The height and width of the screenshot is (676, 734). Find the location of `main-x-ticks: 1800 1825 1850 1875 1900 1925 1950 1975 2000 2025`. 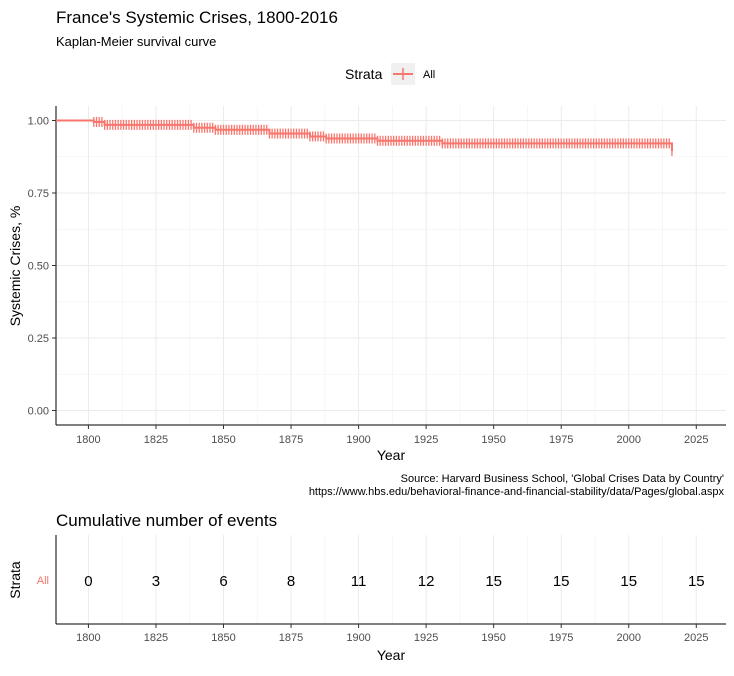

main-x-ticks: 1800 1825 1850 1875 1900 1925 1950 1975 2000 2025 is located at coordinates (392, 435).